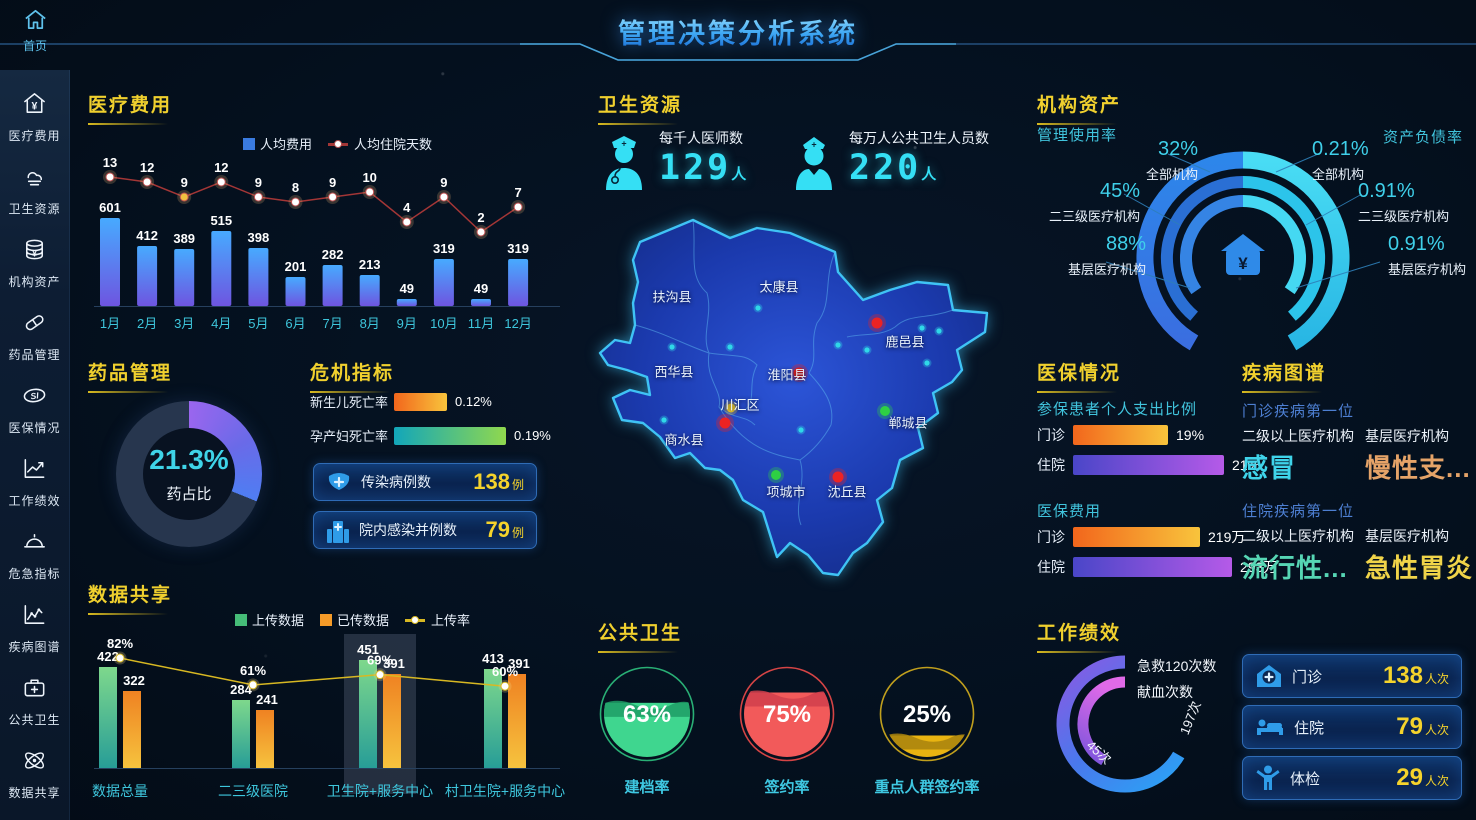 The height and width of the screenshot is (820, 1476). Describe the element at coordinates (1409, 777) in the screenshot. I see `visit-stat-value: 29` at that location.